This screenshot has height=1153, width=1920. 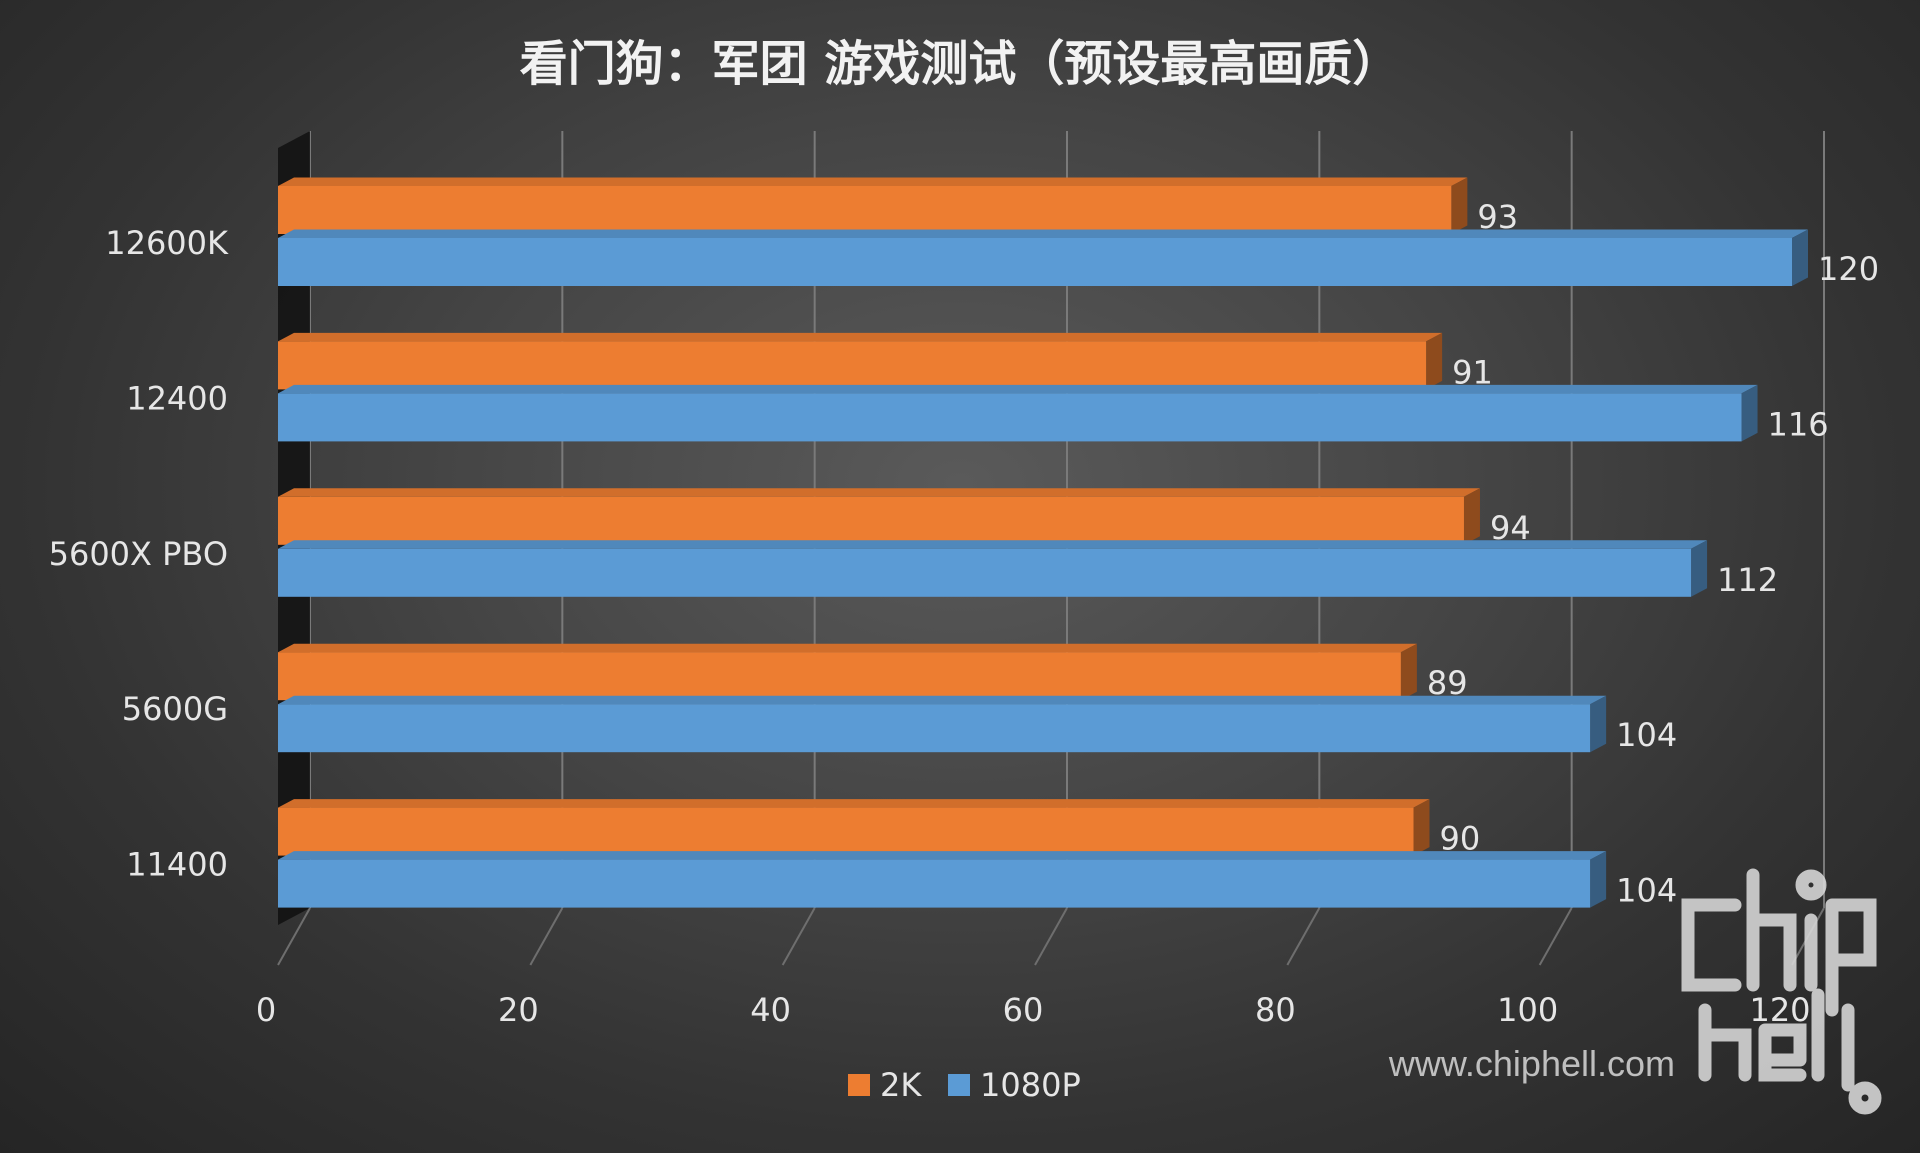 I want to click on category-label: 5600X PBO, so click(x=138, y=554).